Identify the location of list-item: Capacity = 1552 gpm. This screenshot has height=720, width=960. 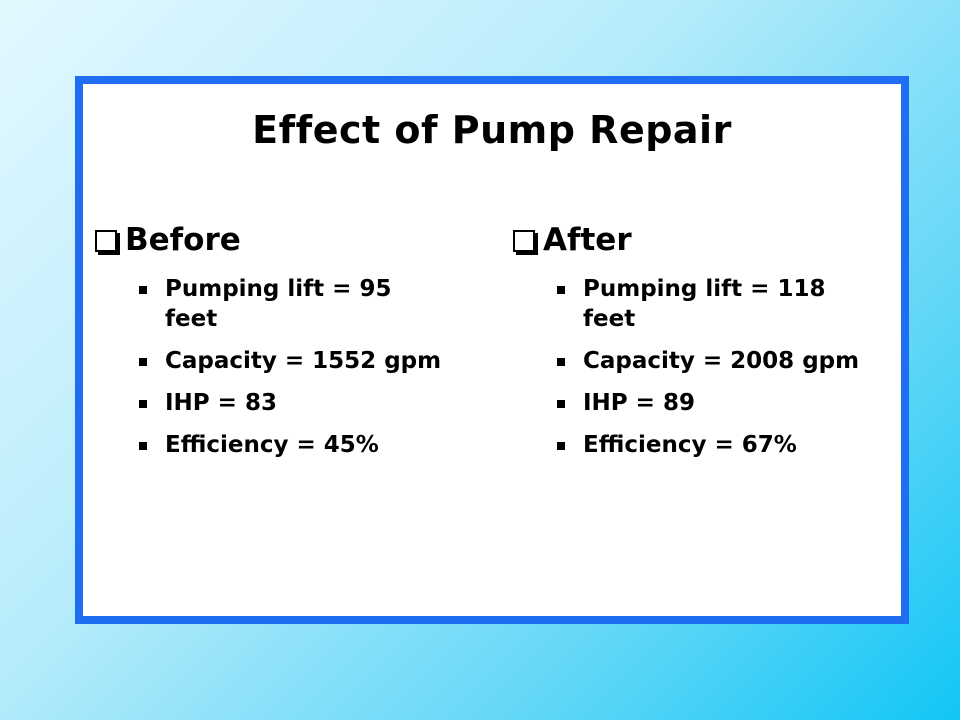
(297, 361).